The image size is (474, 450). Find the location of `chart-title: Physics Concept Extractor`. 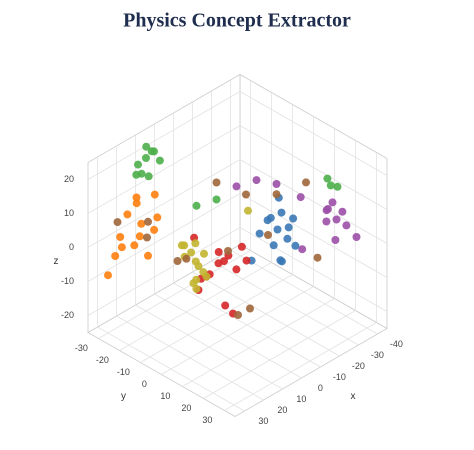

chart-title: Physics Concept Extractor is located at coordinates (237, 21).